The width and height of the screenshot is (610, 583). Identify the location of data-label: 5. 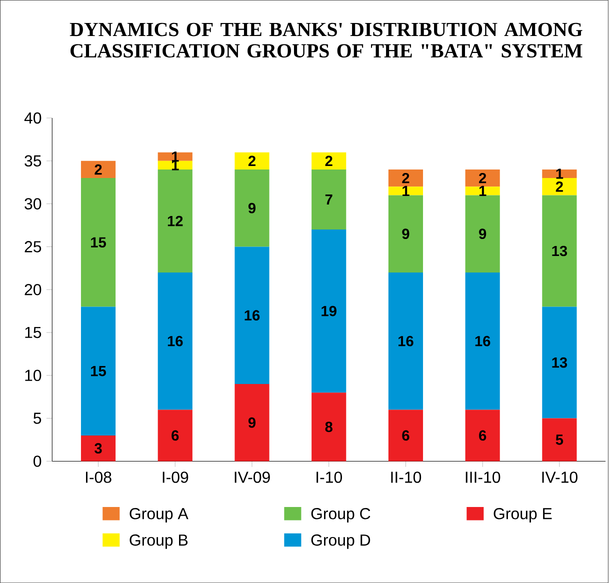
(560, 439).